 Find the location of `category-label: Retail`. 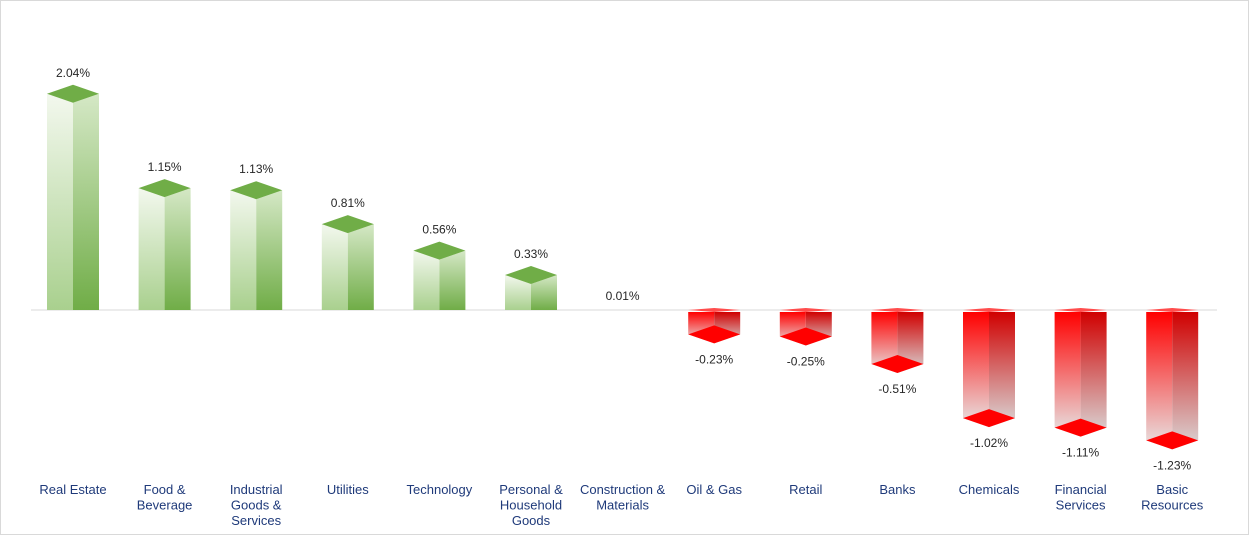

category-label: Retail is located at coordinates (805, 489).